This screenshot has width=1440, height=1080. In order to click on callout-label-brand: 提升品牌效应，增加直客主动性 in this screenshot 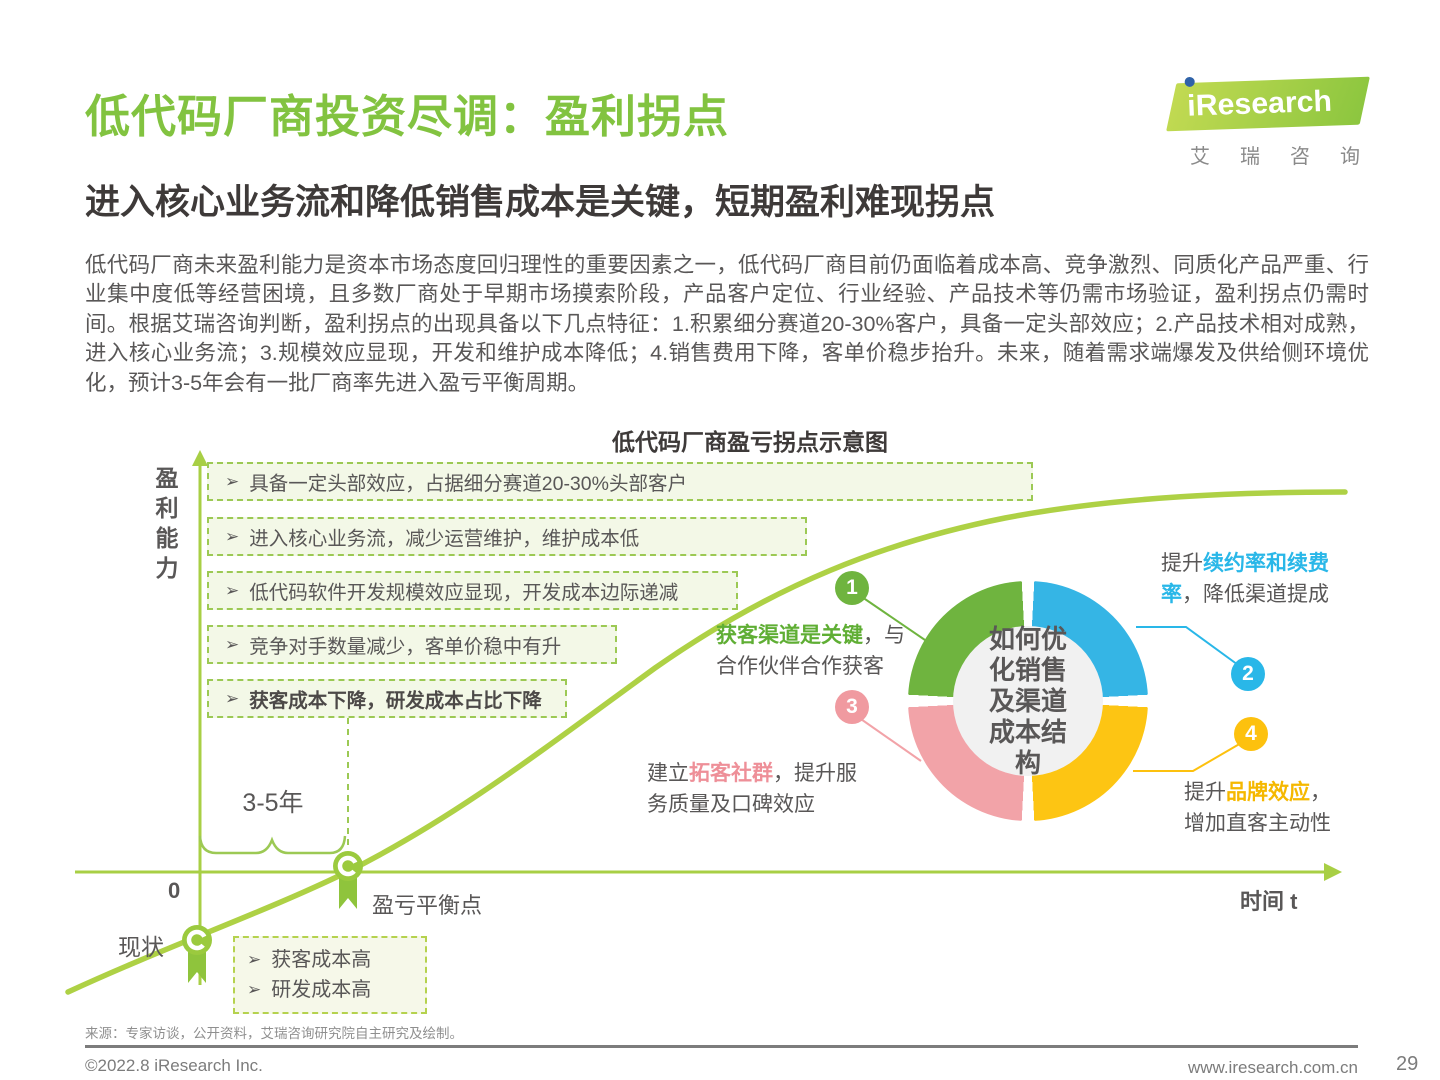, I will do `click(1264, 808)`.